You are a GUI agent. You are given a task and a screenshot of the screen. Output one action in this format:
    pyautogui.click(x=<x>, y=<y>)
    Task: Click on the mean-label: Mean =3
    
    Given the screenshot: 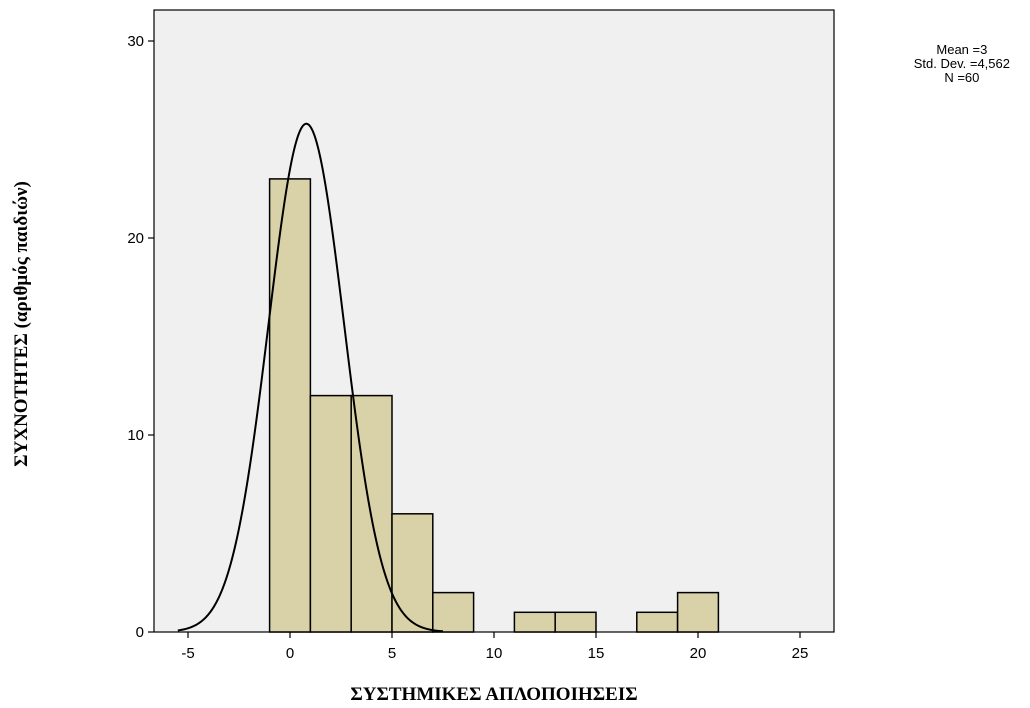 What is the action you would take?
    pyautogui.click(x=962, y=49)
    